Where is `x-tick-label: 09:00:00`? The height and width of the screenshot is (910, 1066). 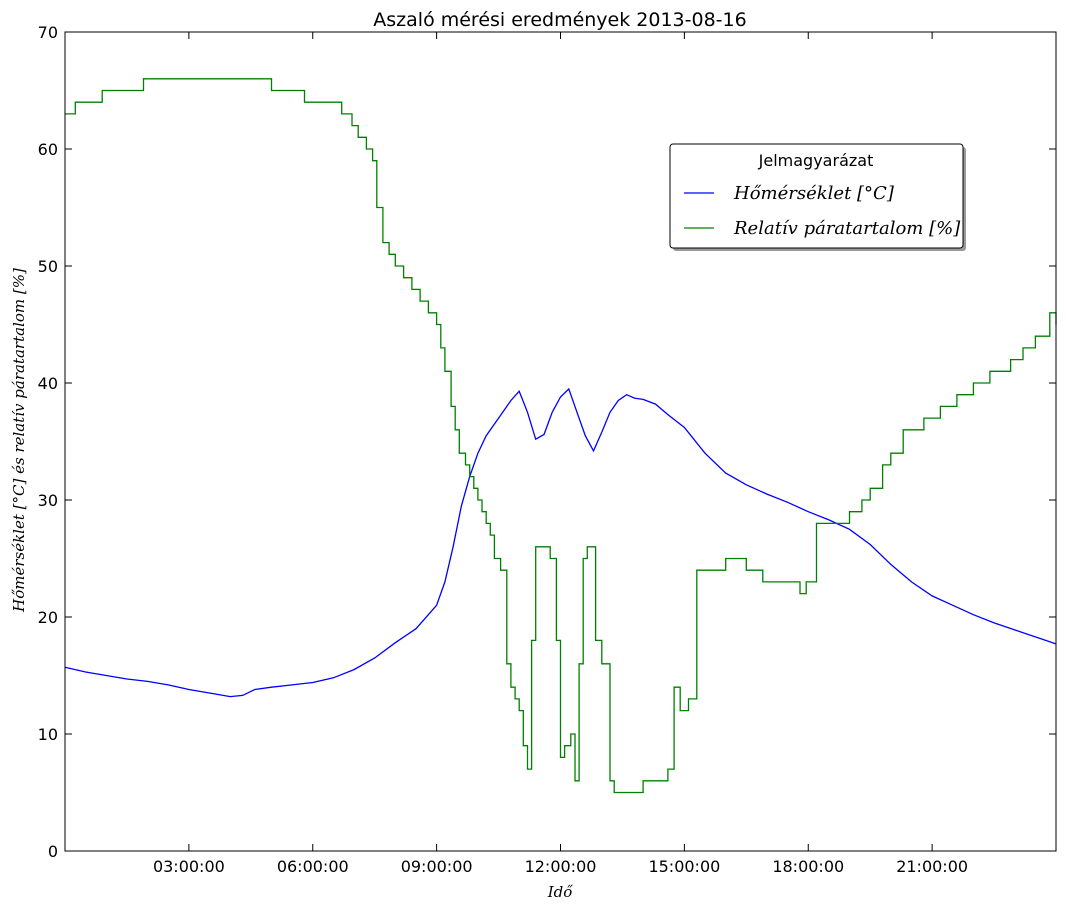
x-tick-label: 09:00:00 is located at coordinates (437, 866).